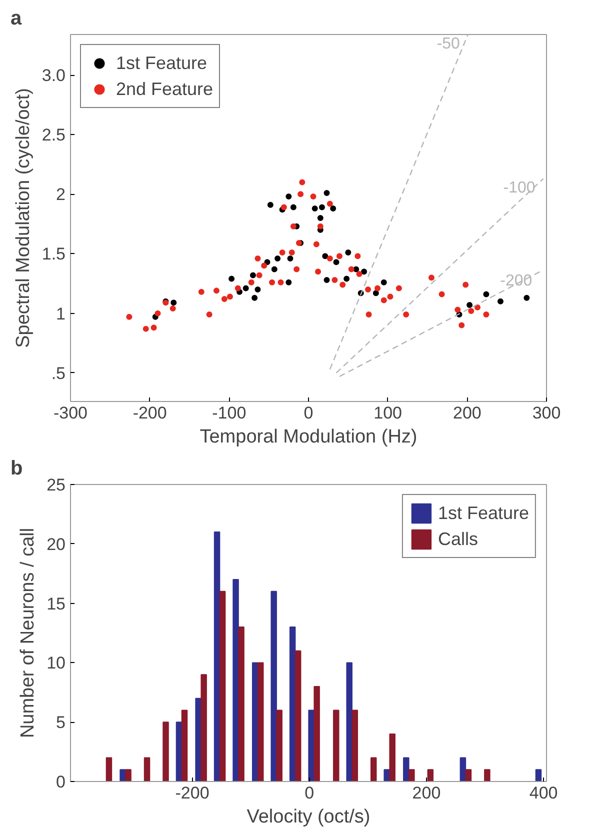 The image size is (596, 834). What do you see at coordinates (467, 413) in the screenshot?
I see `x-tick-label: 200` at bounding box center [467, 413].